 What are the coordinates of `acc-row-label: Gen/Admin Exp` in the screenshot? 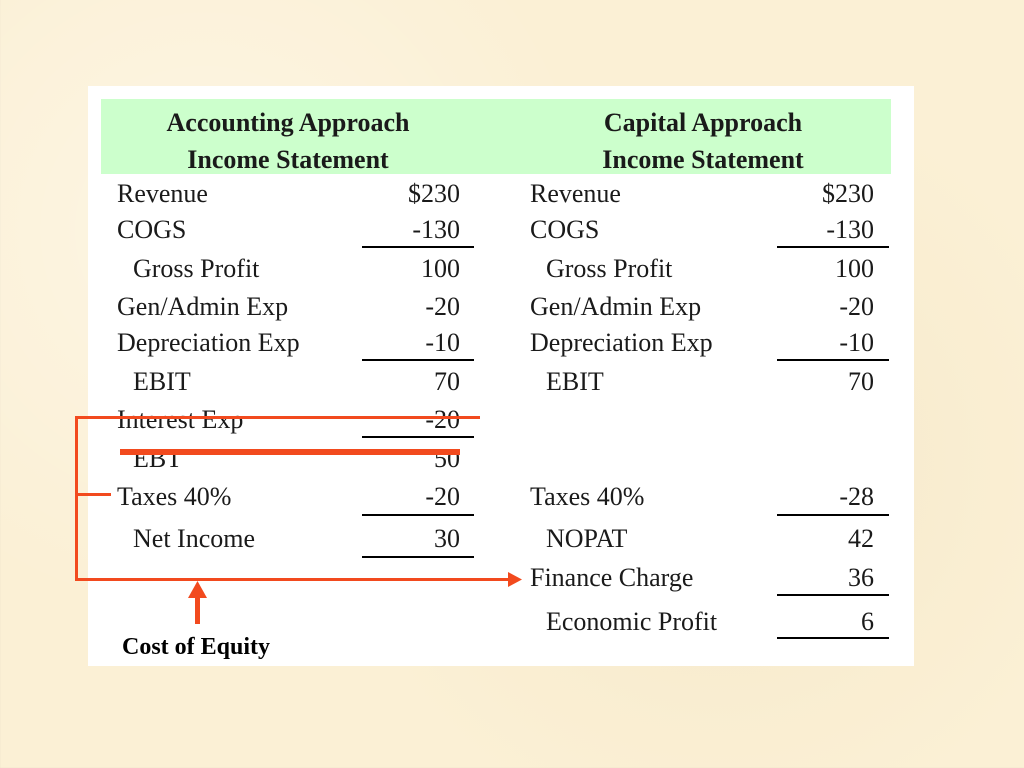 It's located at (203, 306).